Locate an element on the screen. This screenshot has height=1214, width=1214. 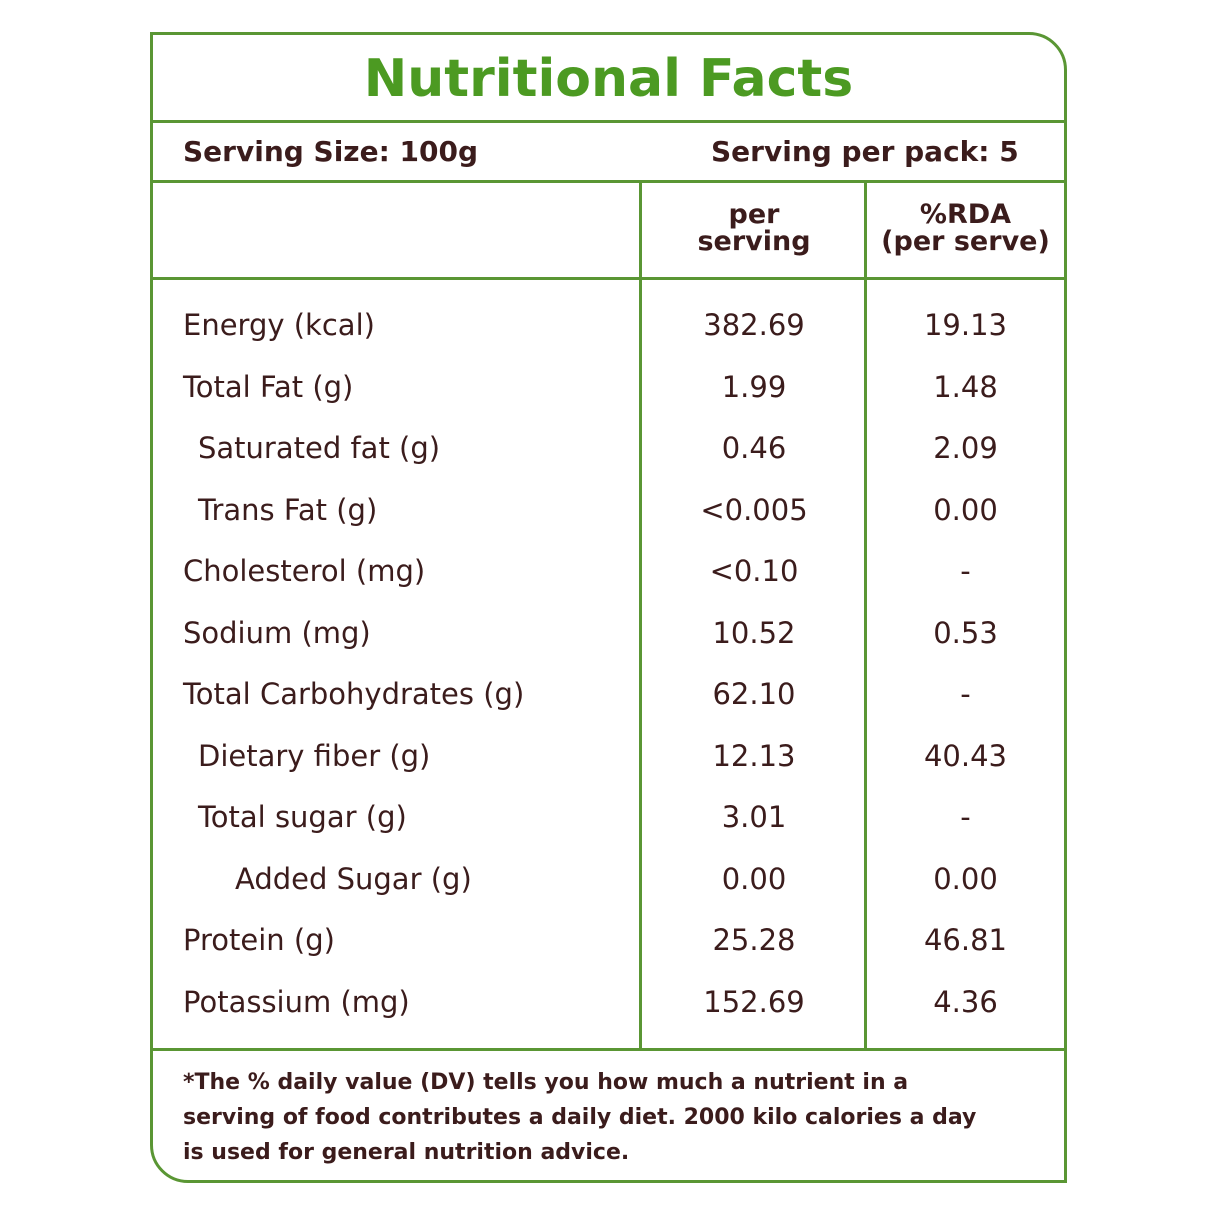
nutrient-name: Energy (kcal) is located at coordinates (279, 325).